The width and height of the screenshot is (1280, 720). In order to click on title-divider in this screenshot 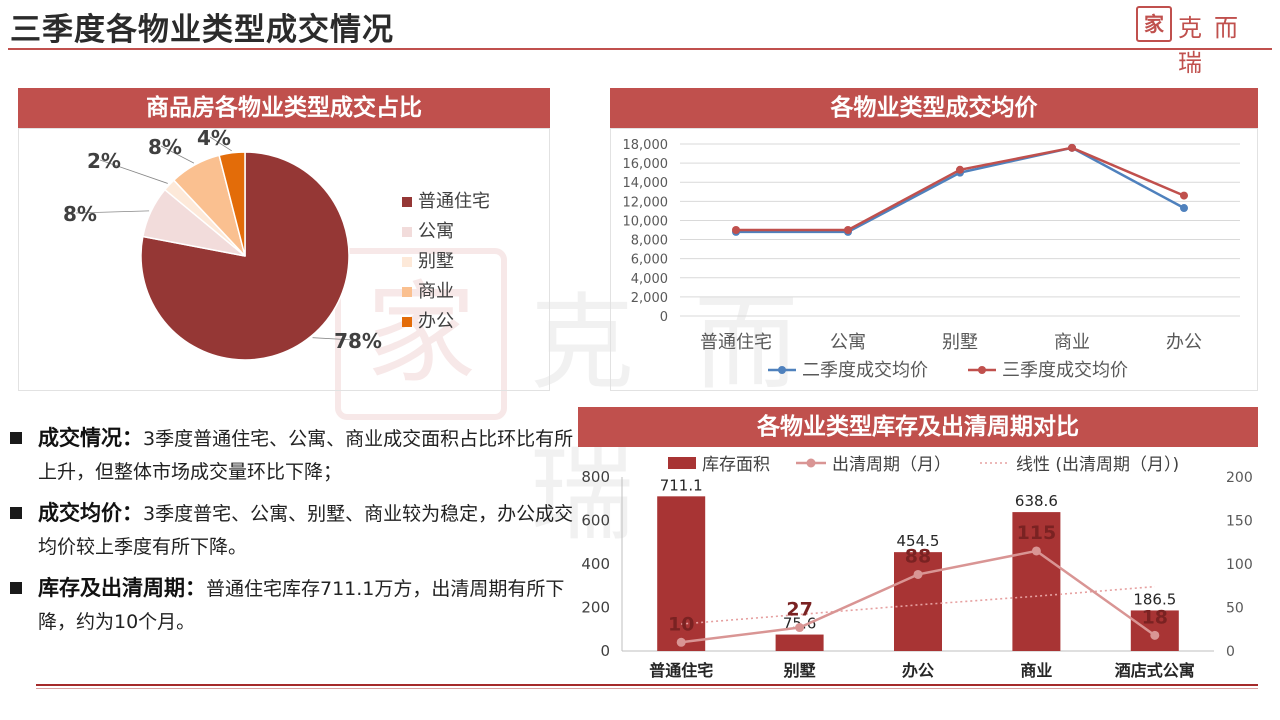, I will do `click(640, 49)`.